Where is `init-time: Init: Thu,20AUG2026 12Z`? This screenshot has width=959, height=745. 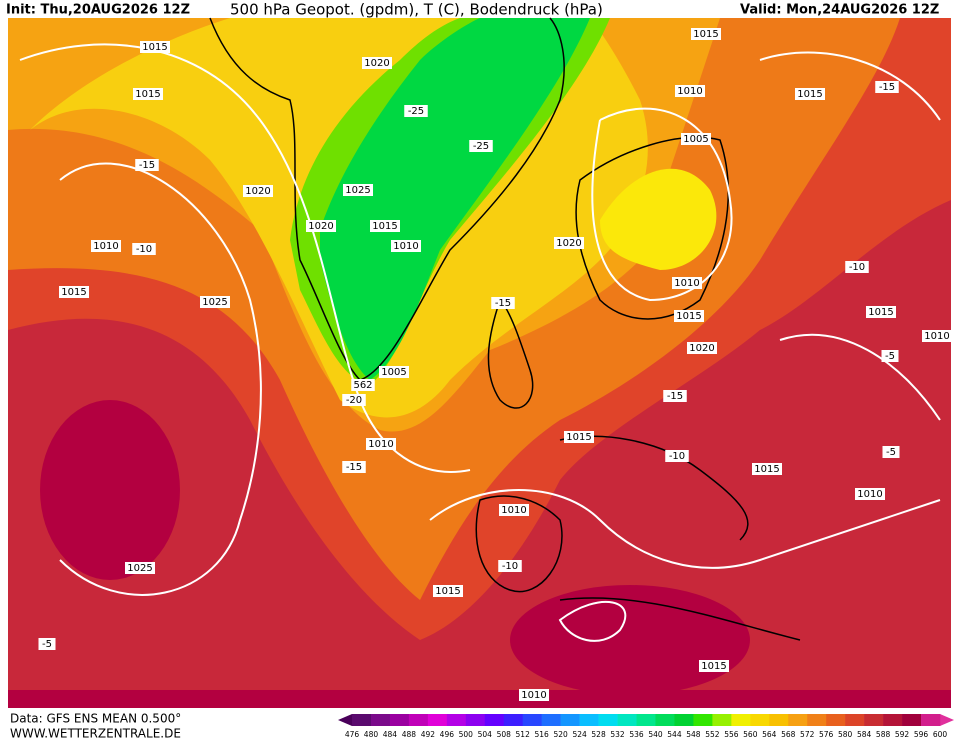
init-time: Init: Thu,20AUG2026 12Z is located at coordinates (98, 10).